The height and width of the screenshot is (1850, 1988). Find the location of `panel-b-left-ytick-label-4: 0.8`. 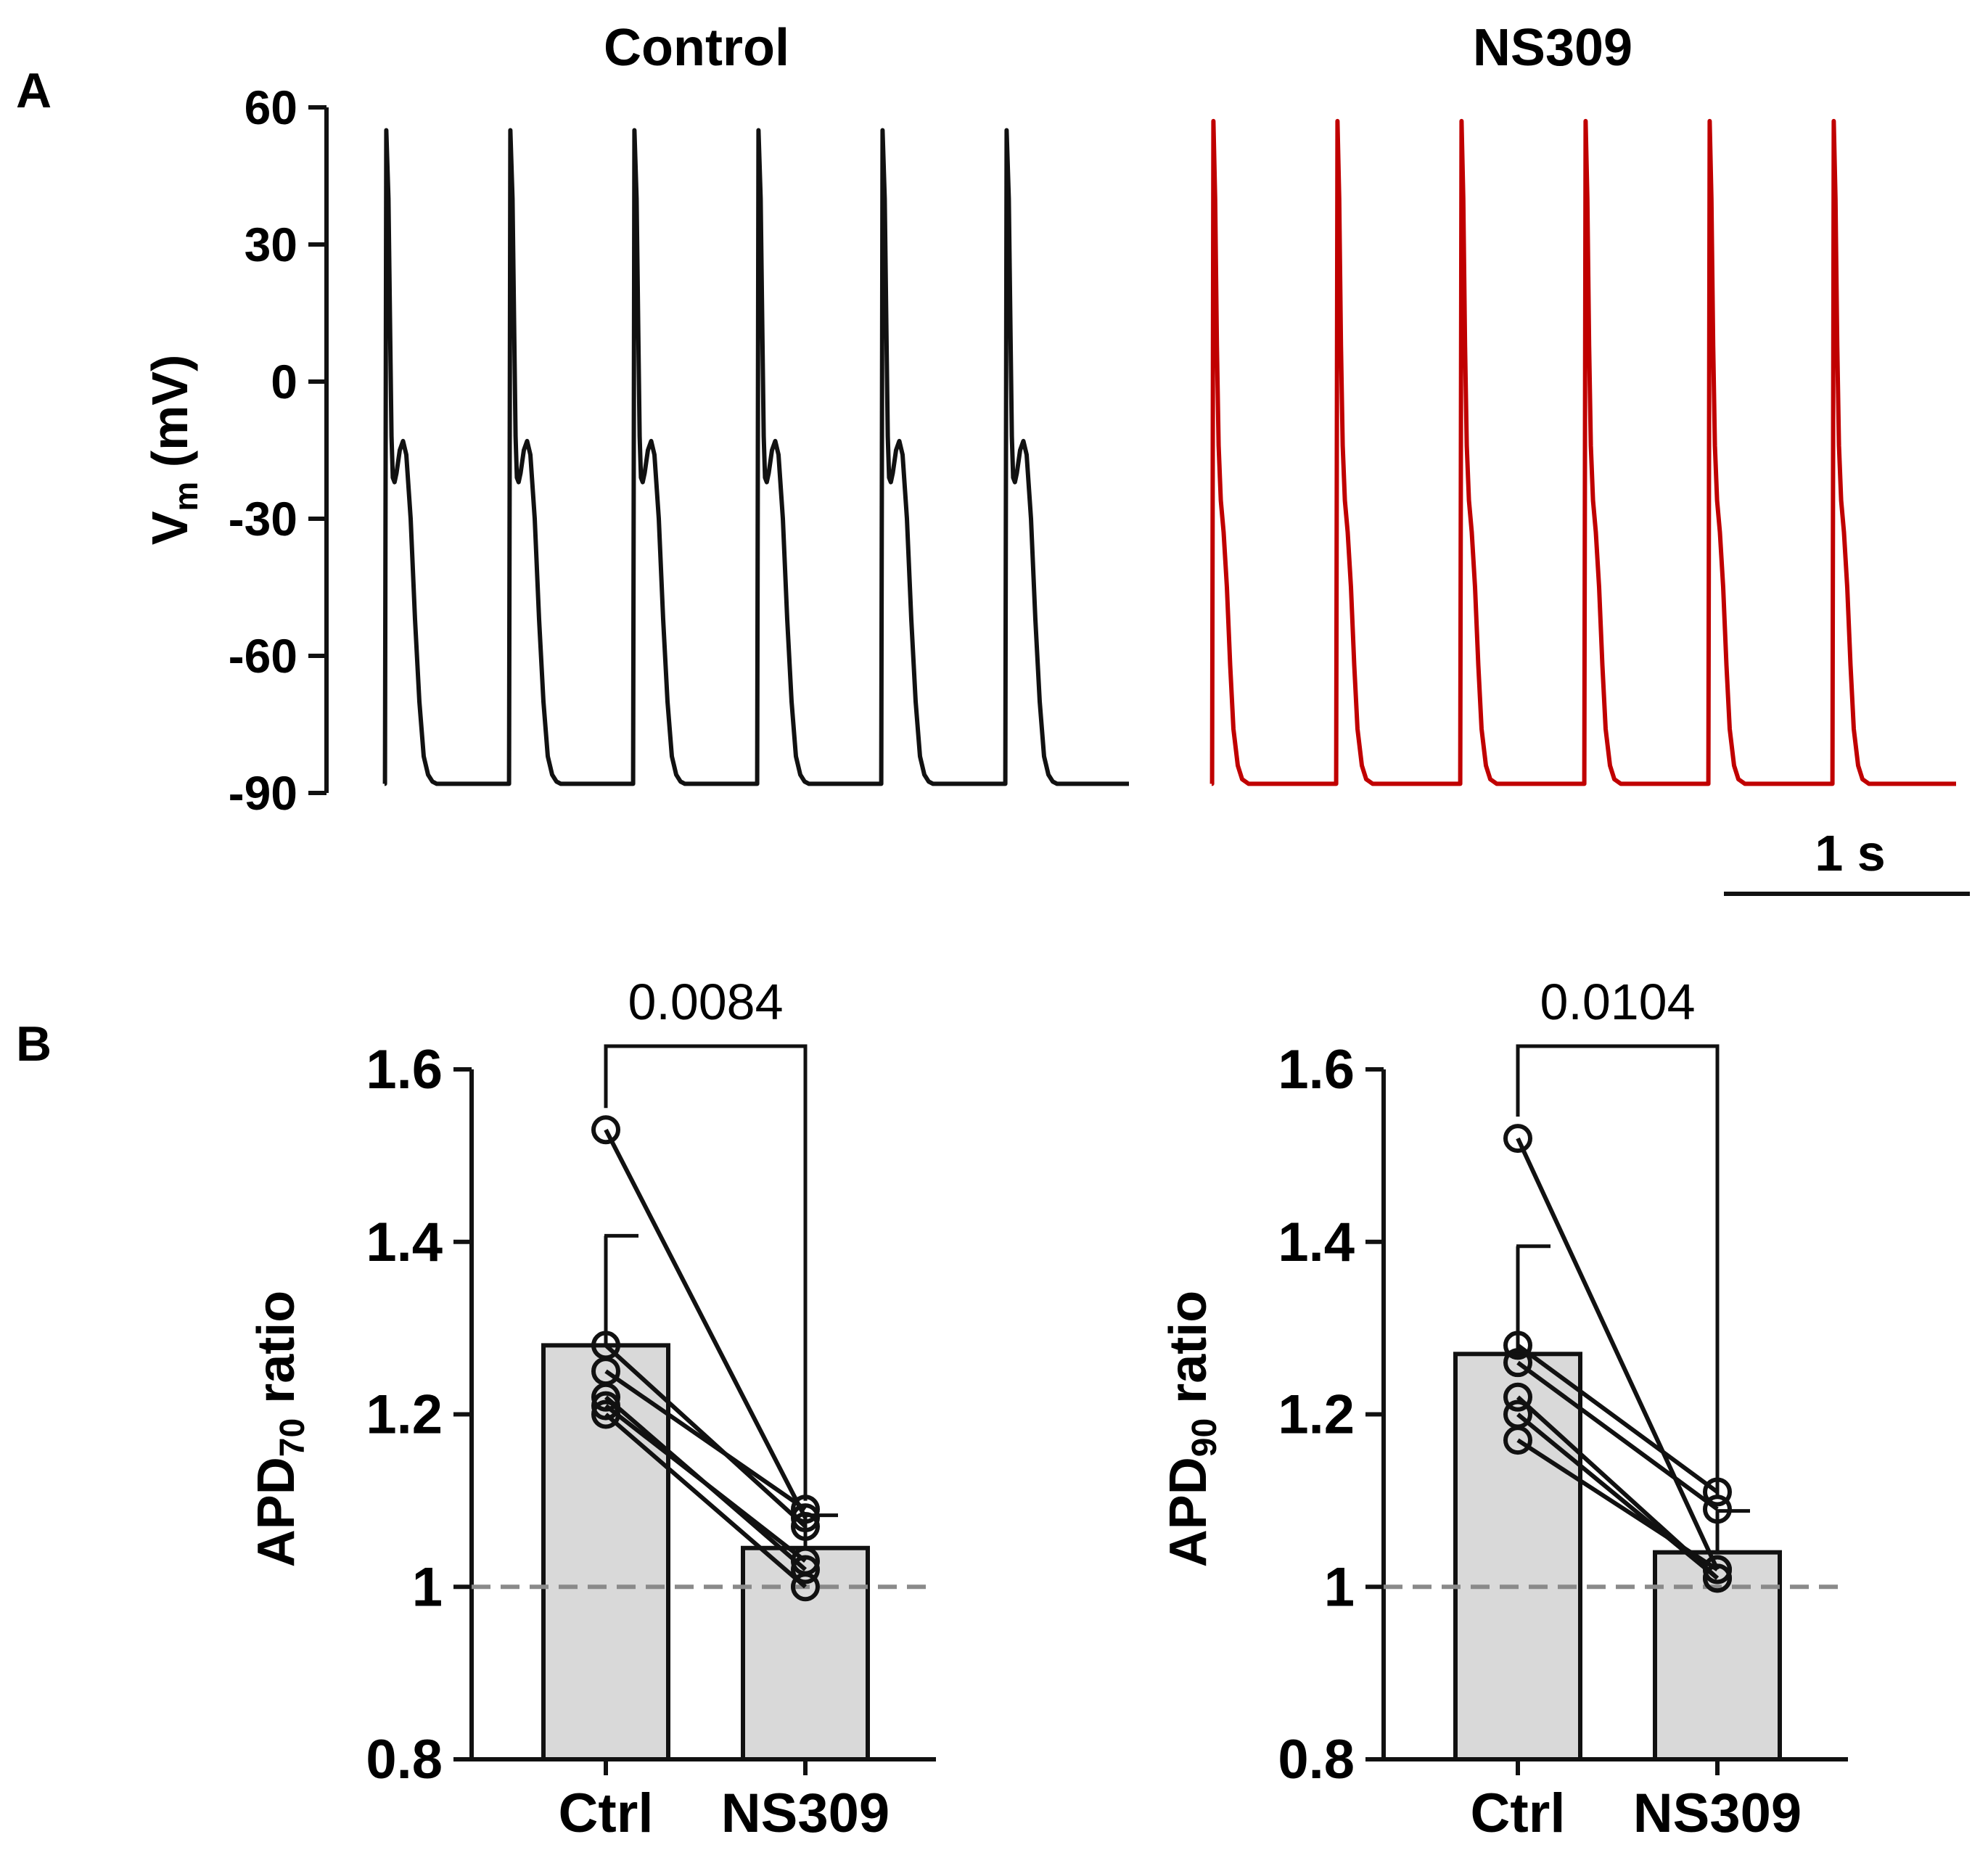

panel-b-left-ytick-label-4: 0.8 is located at coordinates (404, 1760).